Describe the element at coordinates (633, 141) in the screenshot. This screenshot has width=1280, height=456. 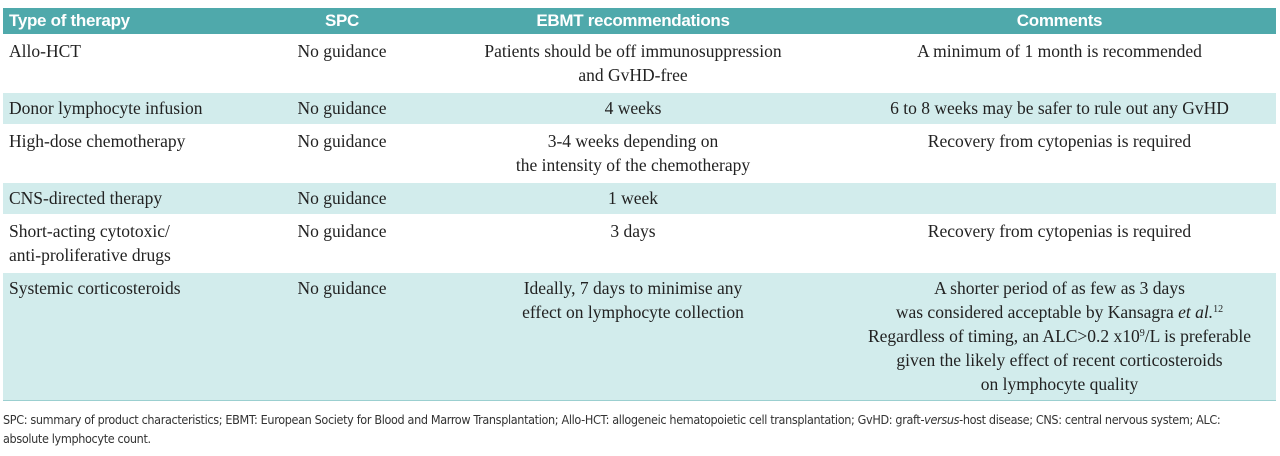
I see `cell-line: 3-4 weeks depending on` at that location.